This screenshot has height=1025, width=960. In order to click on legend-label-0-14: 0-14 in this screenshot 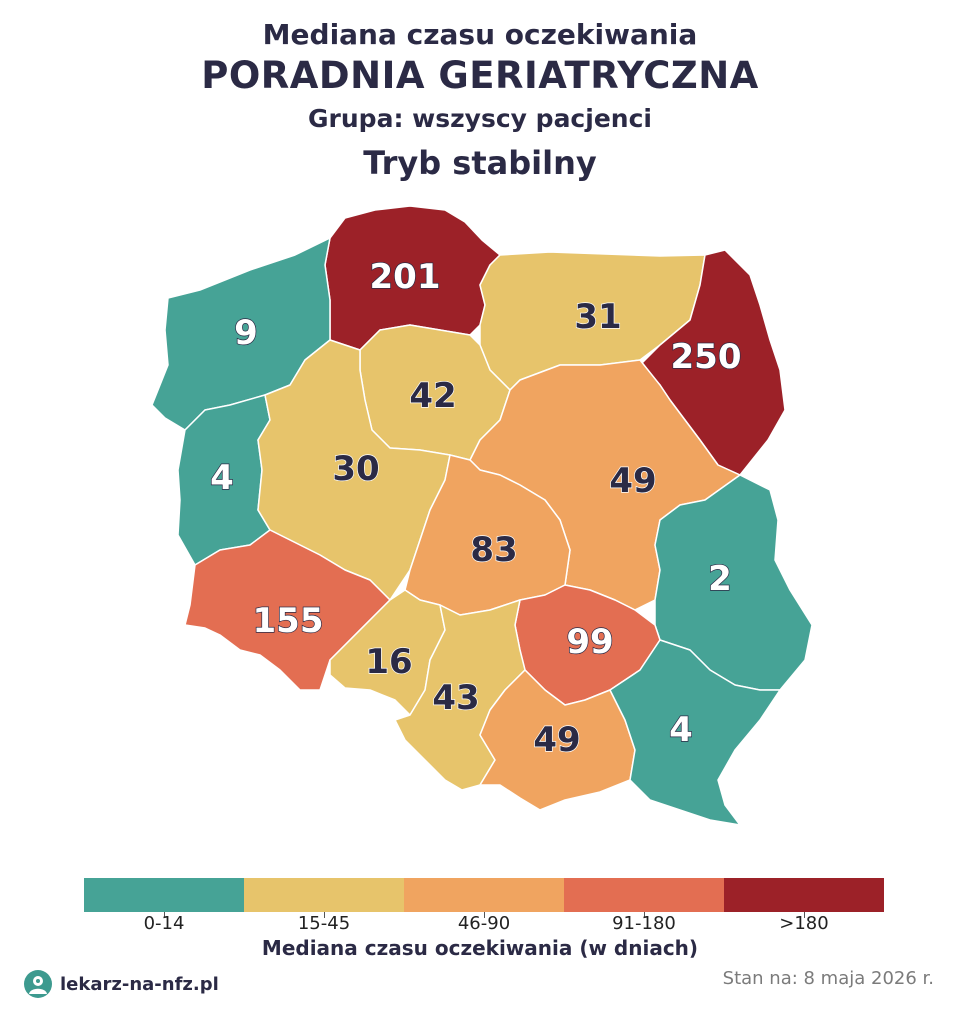, I will do `click(164, 923)`.